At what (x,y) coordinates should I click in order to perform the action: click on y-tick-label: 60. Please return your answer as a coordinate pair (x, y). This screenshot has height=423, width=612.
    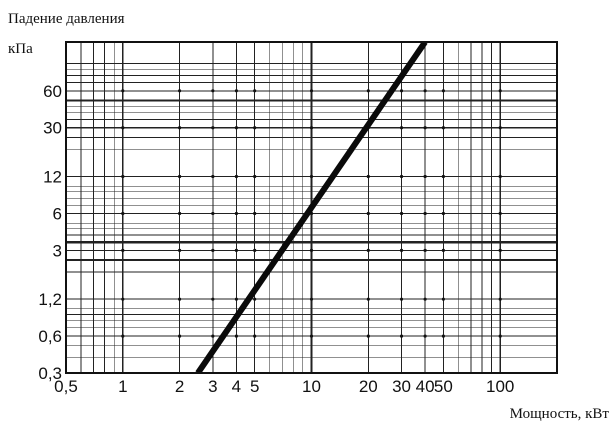
    Looking at the image, I should click on (52, 91).